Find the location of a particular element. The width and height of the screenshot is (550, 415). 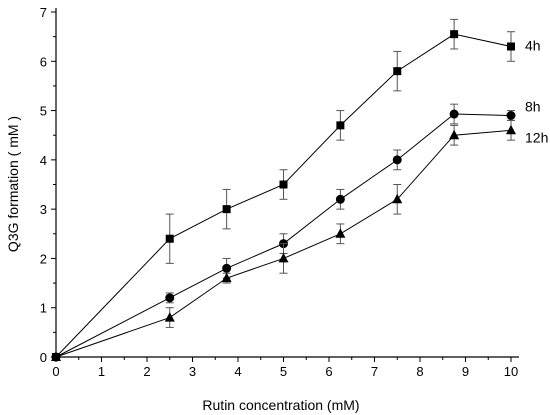

x-tick-label: 5 is located at coordinates (283, 371).